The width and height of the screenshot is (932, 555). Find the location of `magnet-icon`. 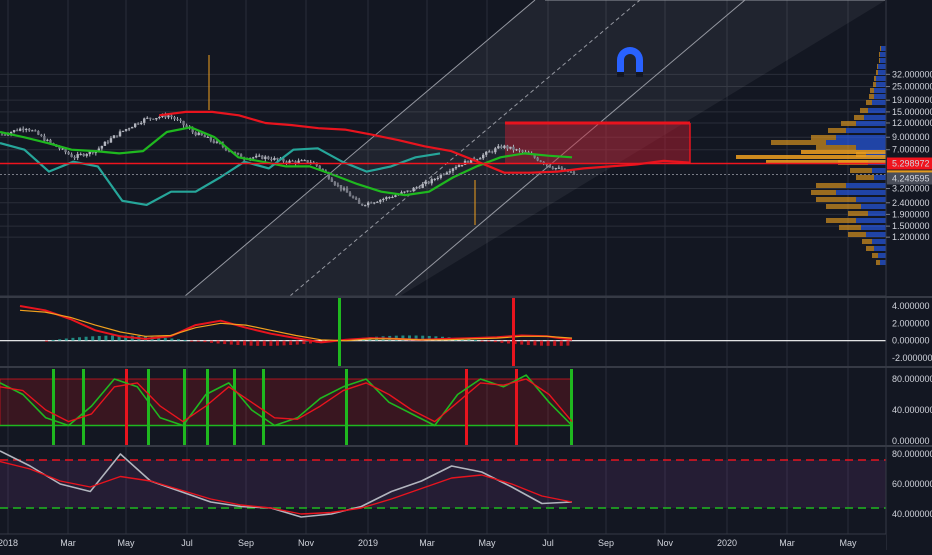

magnet-icon is located at coordinates (630, 62).